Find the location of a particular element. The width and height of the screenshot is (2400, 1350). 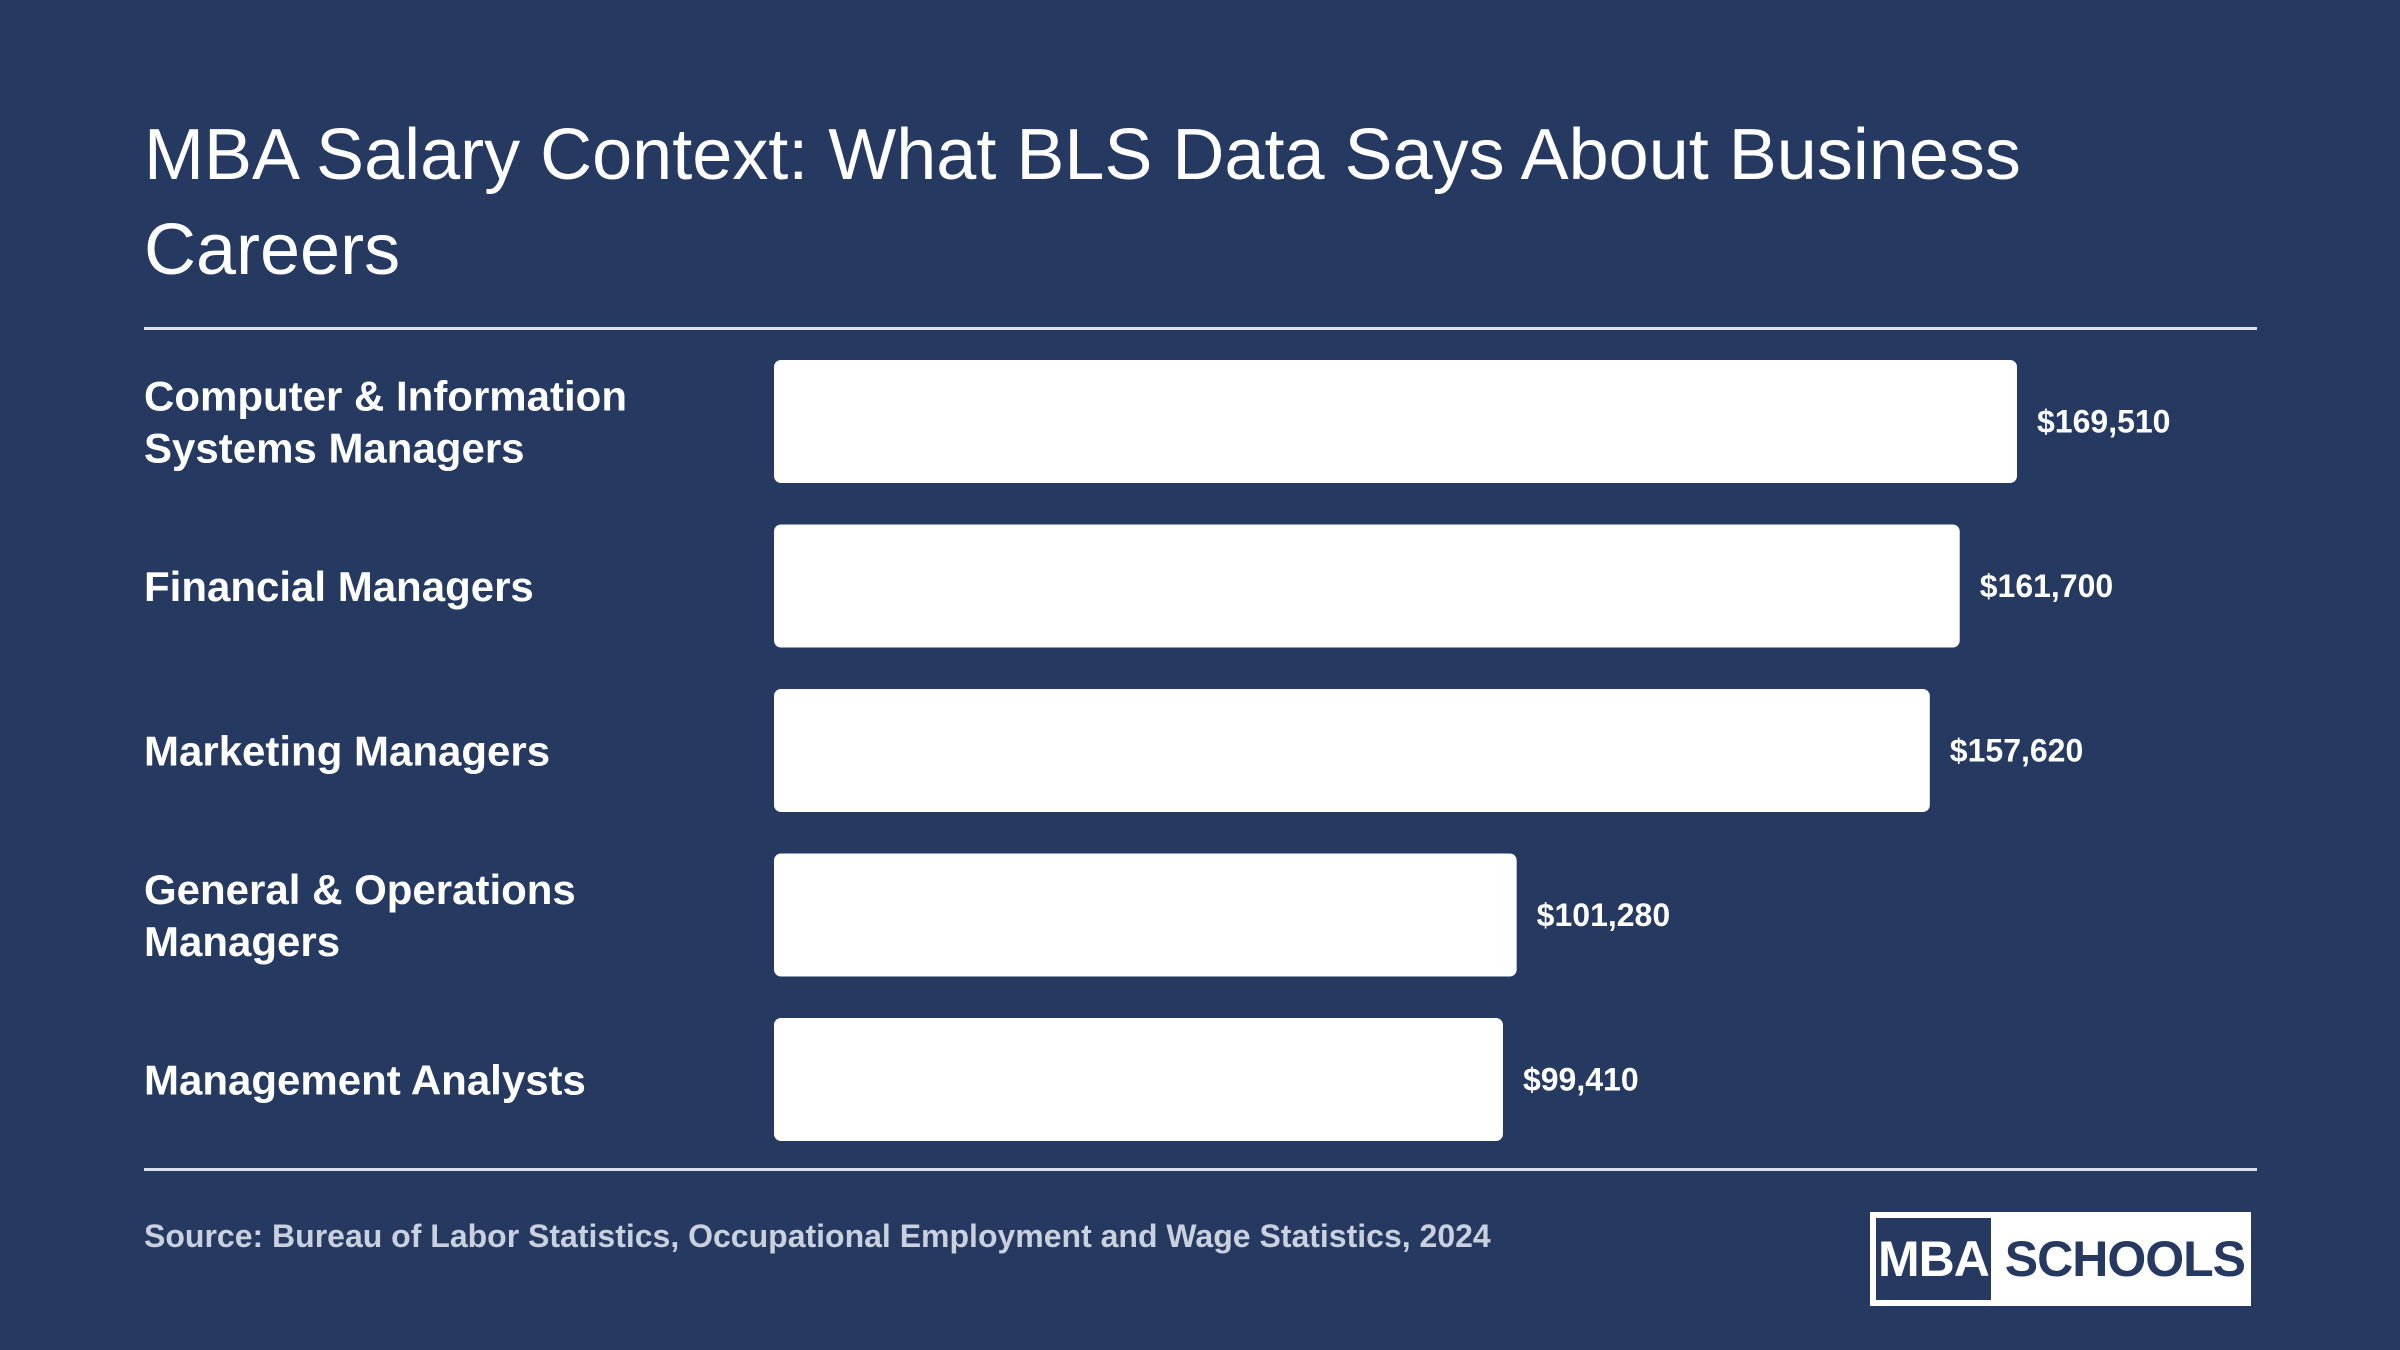

category-label: Marketing Managers is located at coordinates (347, 751).